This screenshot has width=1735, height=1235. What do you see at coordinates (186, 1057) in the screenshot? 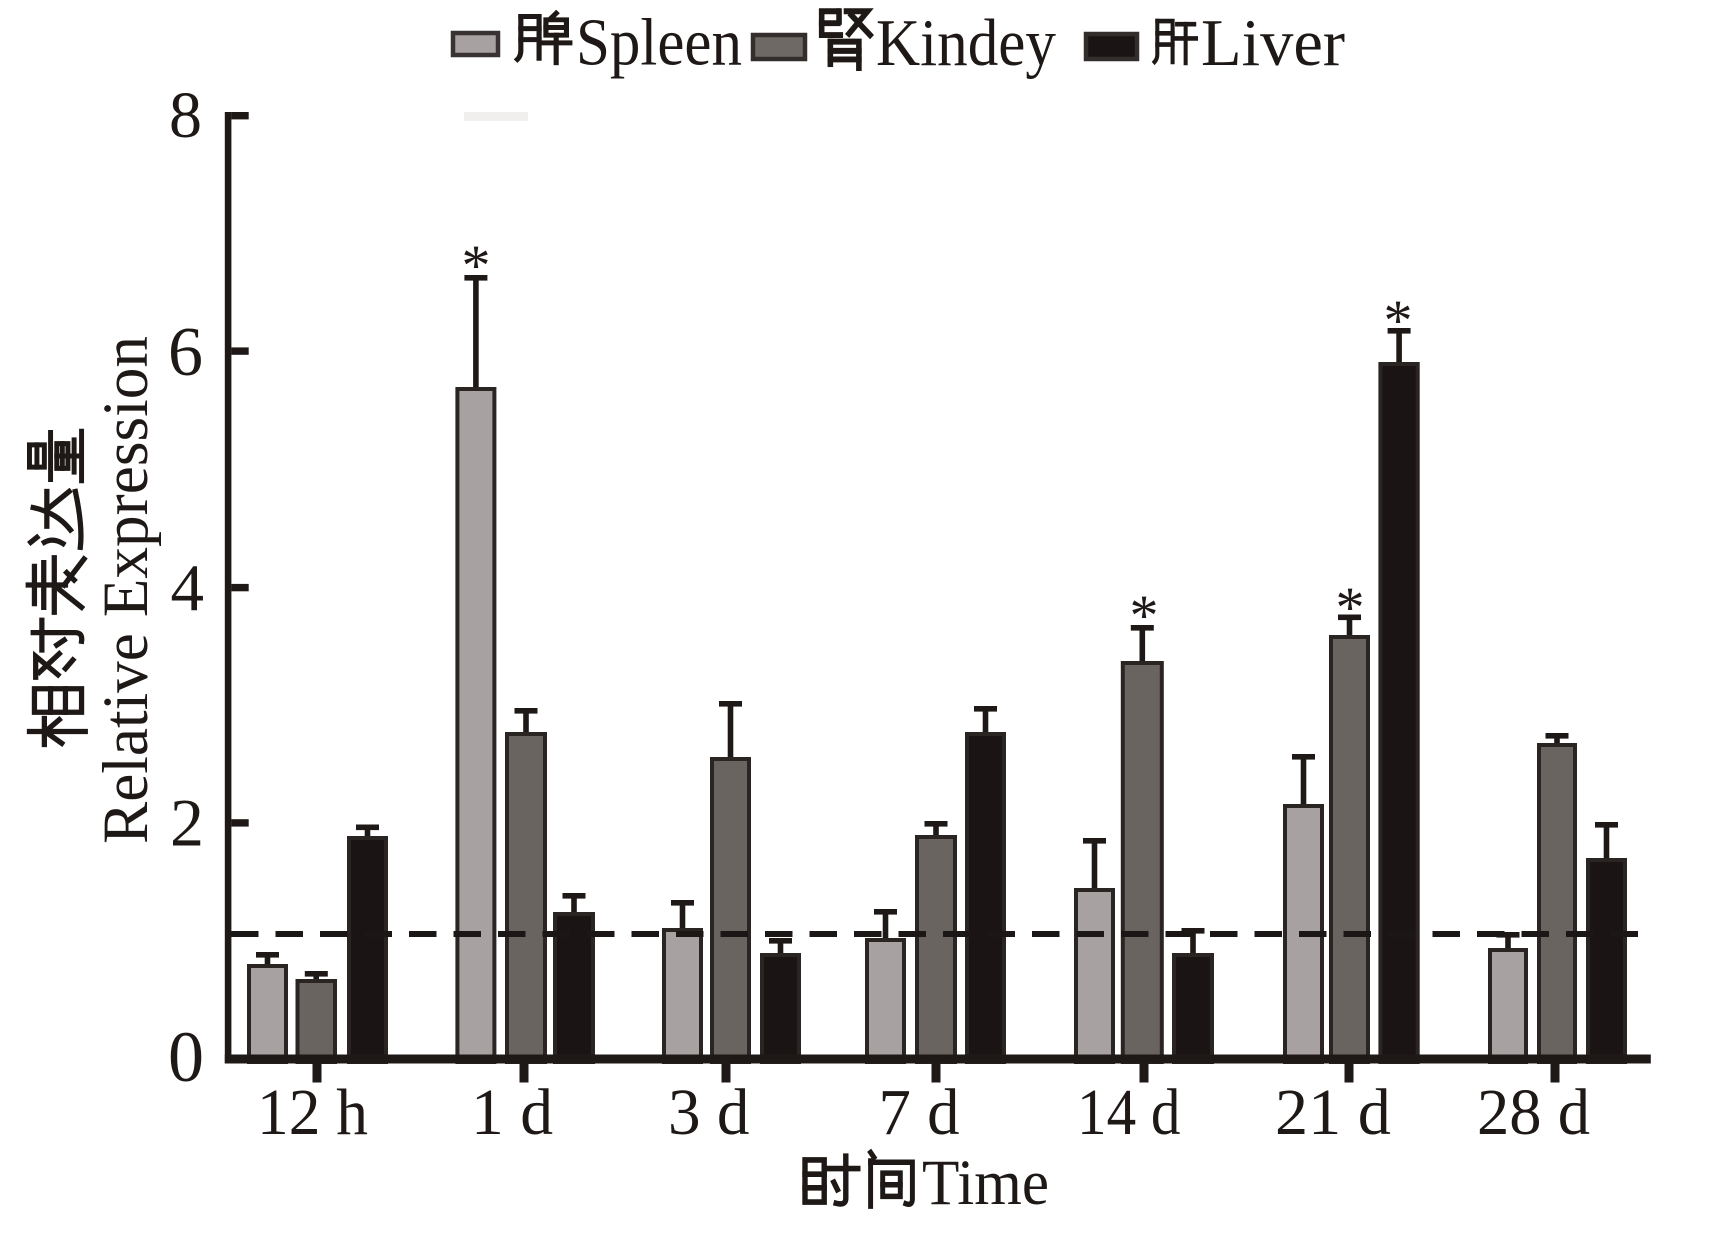
I see `svg-text: 0` at bounding box center [186, 1057].